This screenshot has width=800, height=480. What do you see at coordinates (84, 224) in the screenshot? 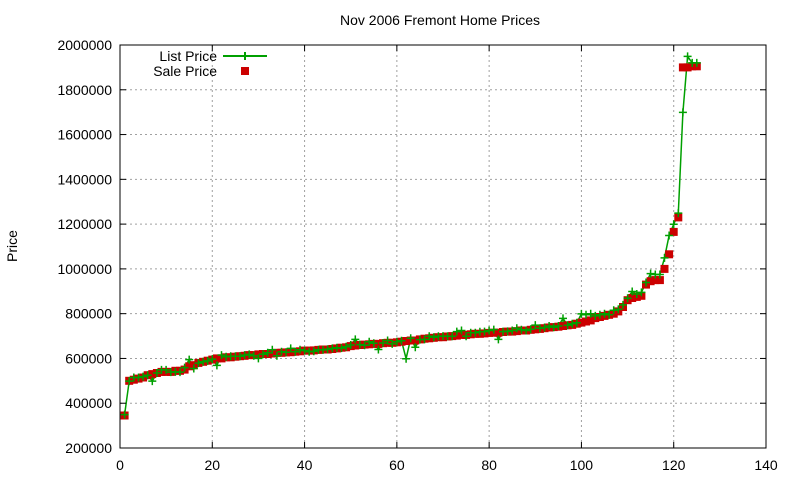
I see `y-tick-label: 1200000` at bounding box center [84, 224].